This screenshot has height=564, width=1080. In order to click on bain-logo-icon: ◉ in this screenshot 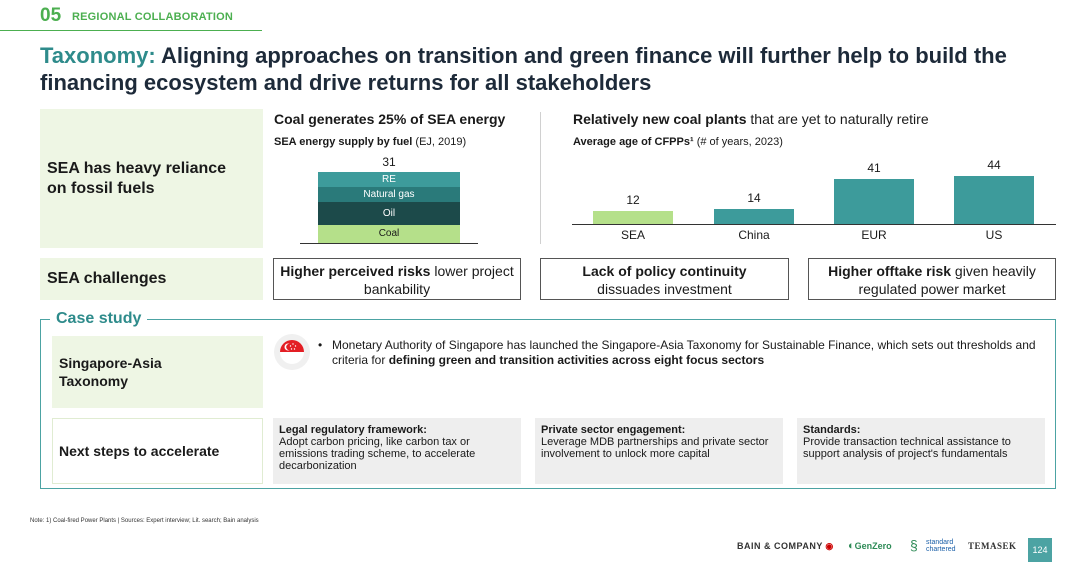, I will do `click(829, 546)`.